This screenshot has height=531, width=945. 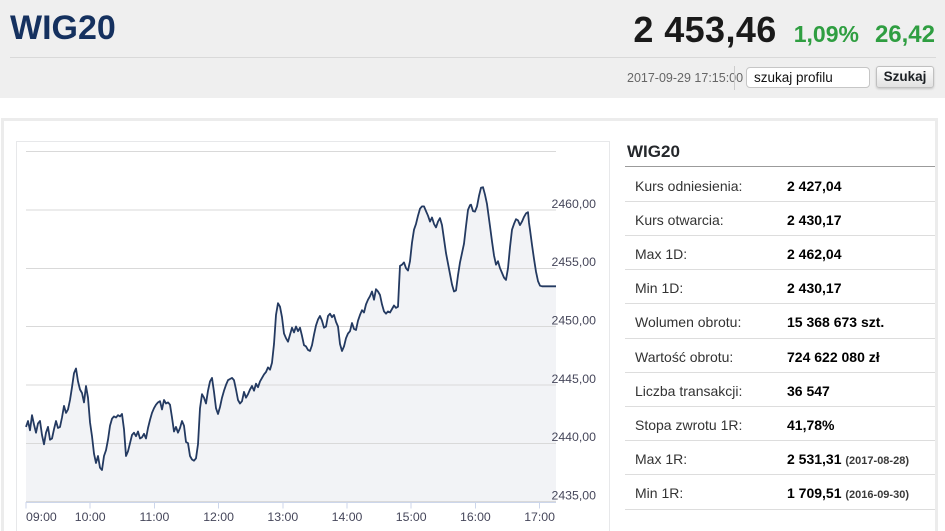 I want to click on svg-text: 10:00, so click(x=90, y=517).